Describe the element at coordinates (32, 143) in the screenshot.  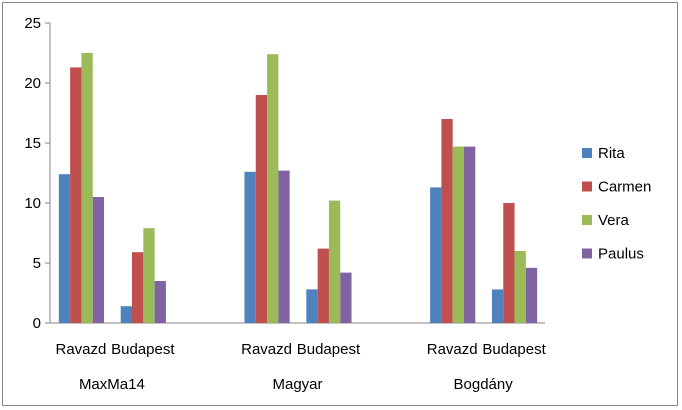
I see `y-tick-label: 15` at that location.